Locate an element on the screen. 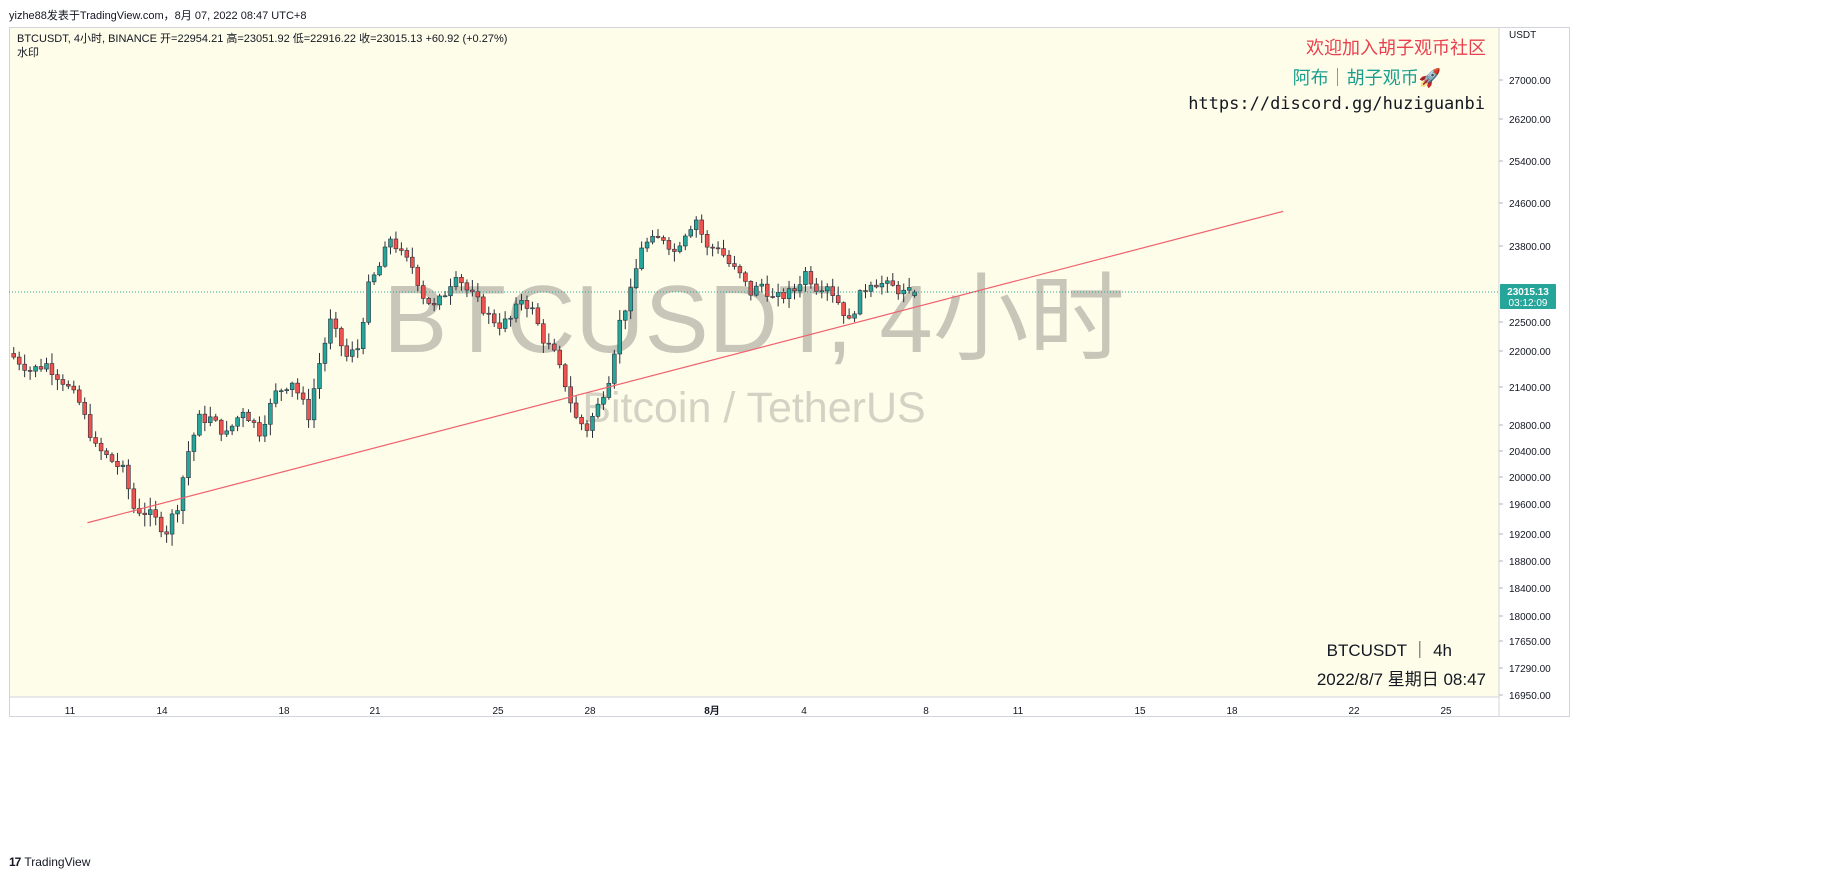 The image size is (1834, 880). price-tick-label: 18400.00 is located at coordinates (1530, 589).